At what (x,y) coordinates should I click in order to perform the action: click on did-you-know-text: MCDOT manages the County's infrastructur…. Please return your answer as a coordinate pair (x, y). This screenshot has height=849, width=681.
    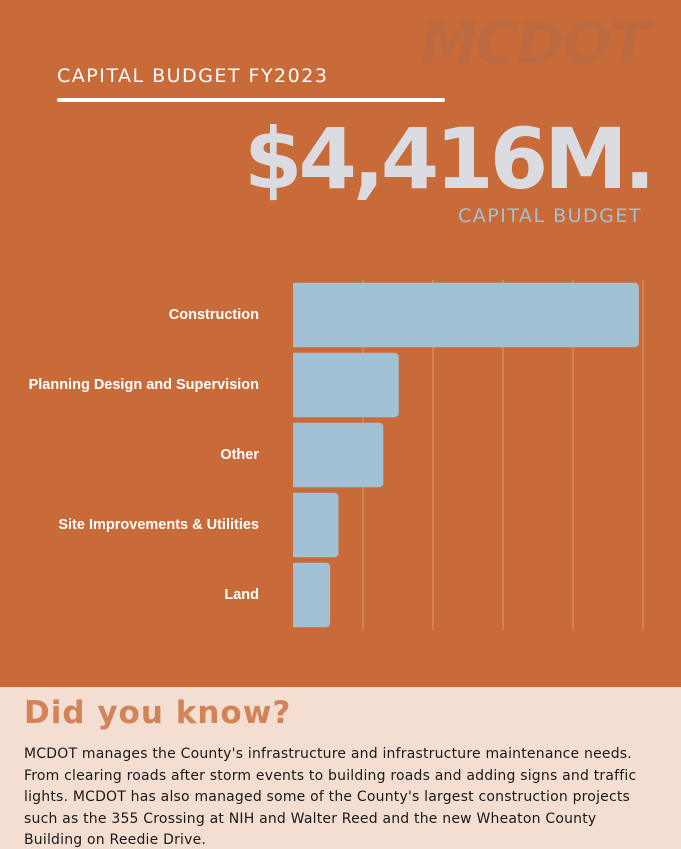
    Looking at the image, I should click on (330, 797).